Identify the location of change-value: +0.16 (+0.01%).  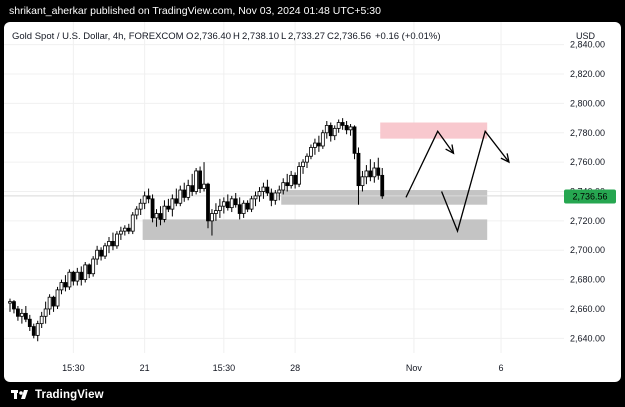
(408, 36).